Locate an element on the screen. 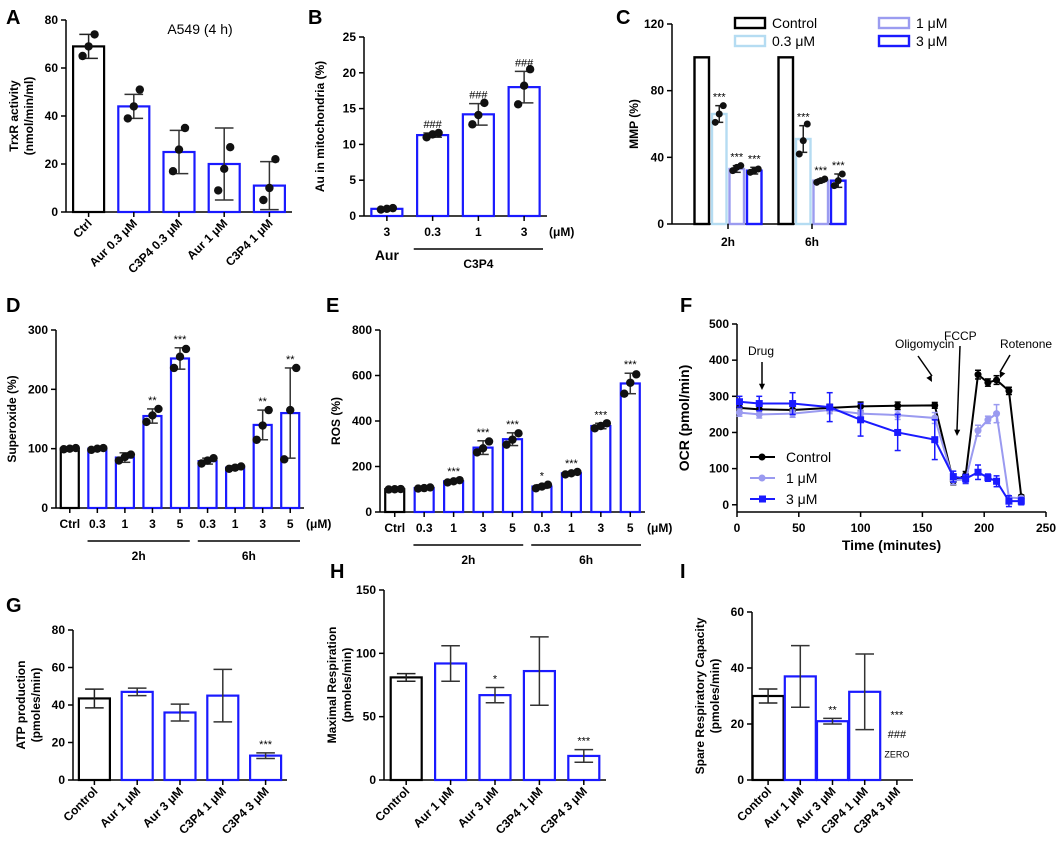 The image size is (1059, 845). x-tick-label: 250 is located at coordinates (1046, 528).